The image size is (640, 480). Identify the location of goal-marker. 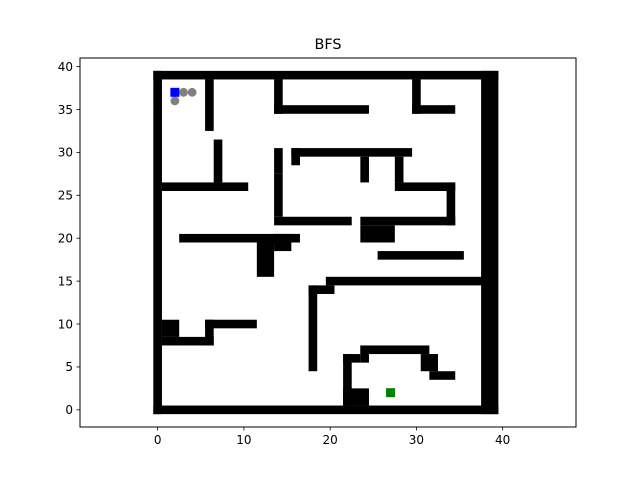
(391, 393).